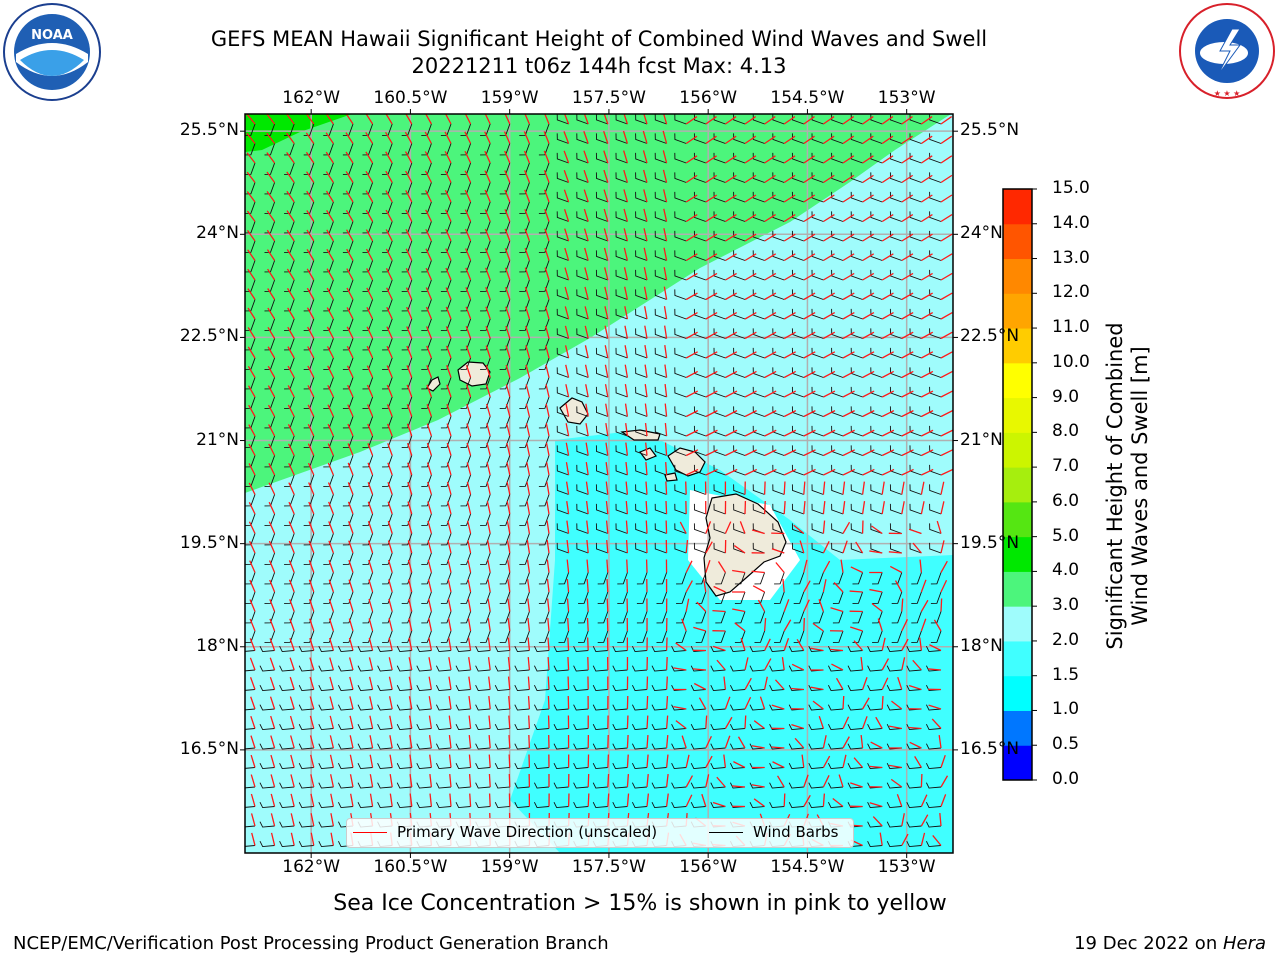  What do you see at coordinates (410, 867) in the screenshot?
I see `lon-label-bottom-1: 160.5°W` at bounding box center [410, 867].